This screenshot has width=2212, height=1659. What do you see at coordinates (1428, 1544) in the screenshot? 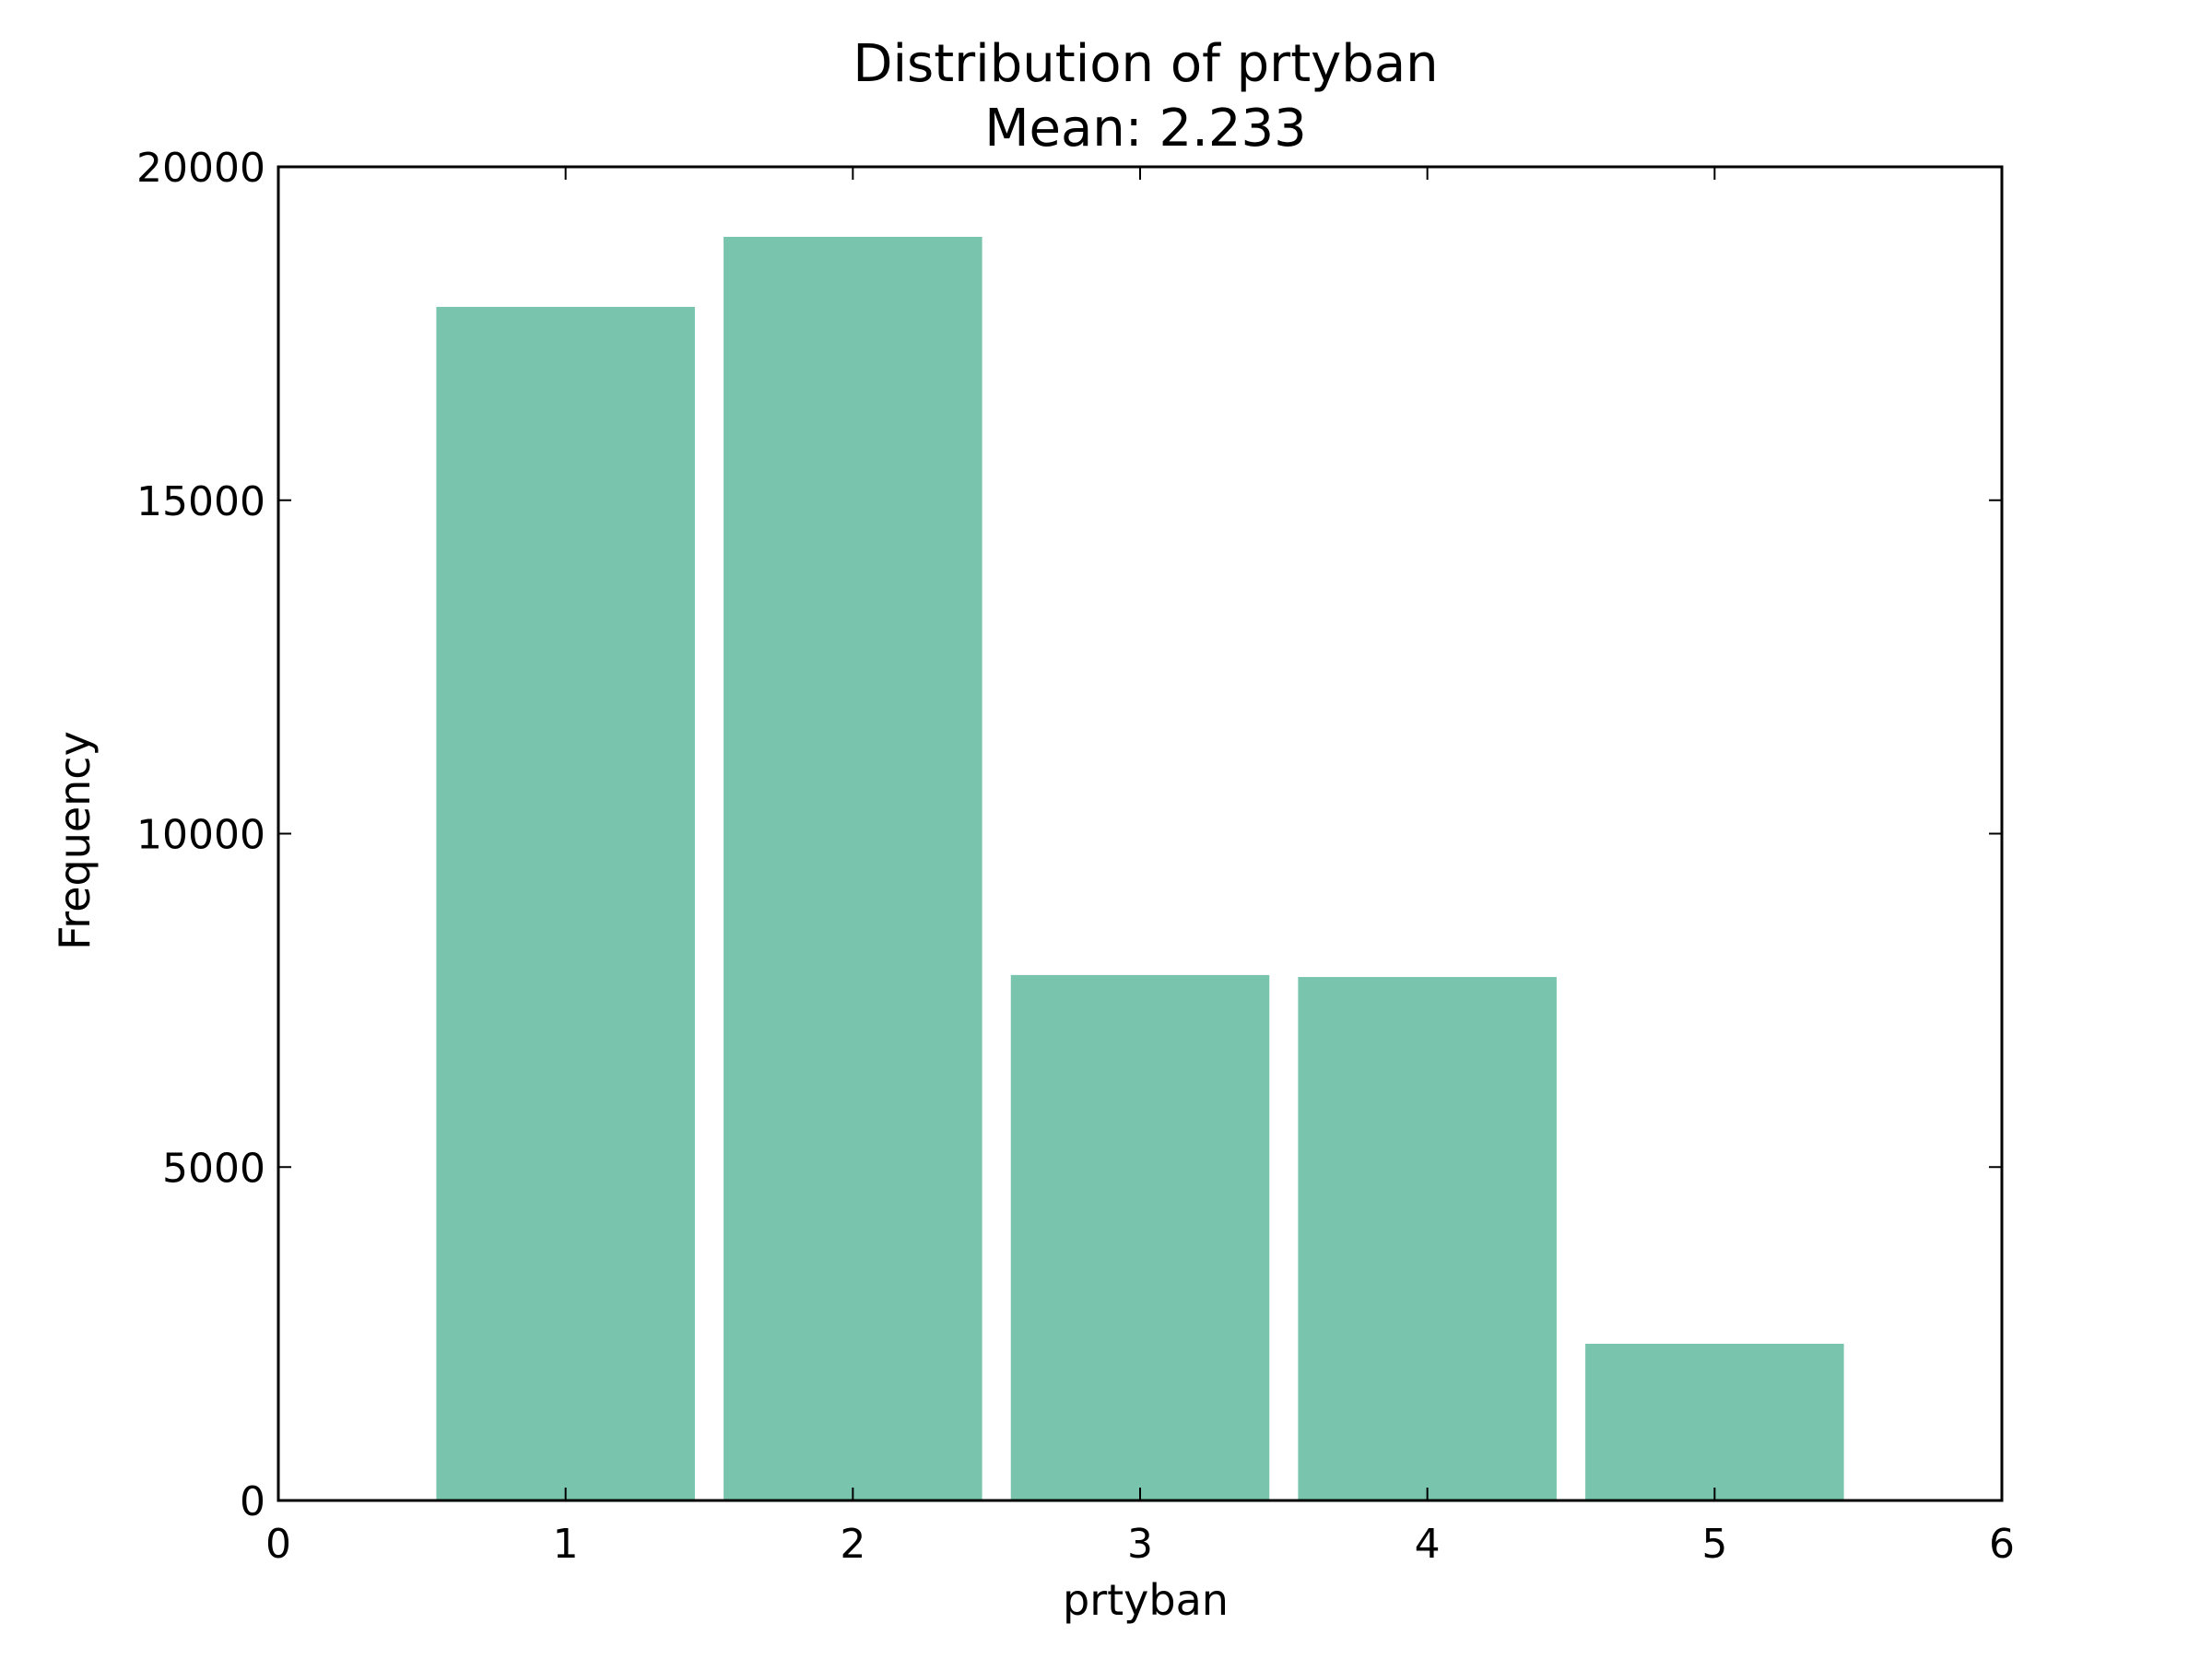
I see `x-tick-label: 4` at bounding box center [1428, 1544].